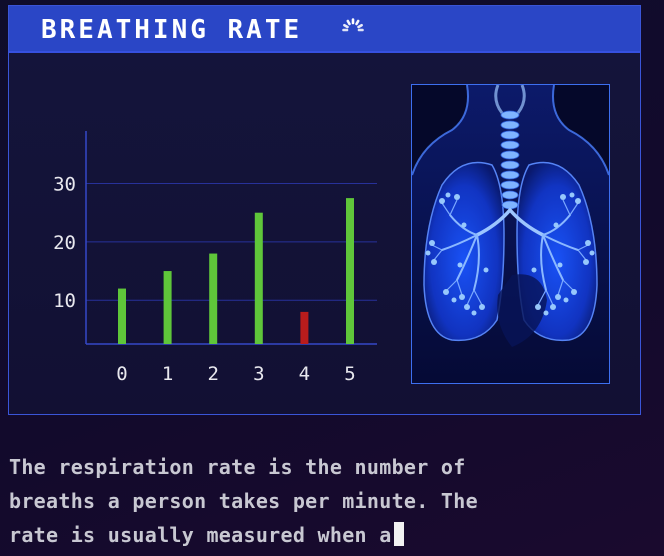  Describe the element at coordinates (304, 374) in the screenshot. I see `x-tick-label: 4` at that location.